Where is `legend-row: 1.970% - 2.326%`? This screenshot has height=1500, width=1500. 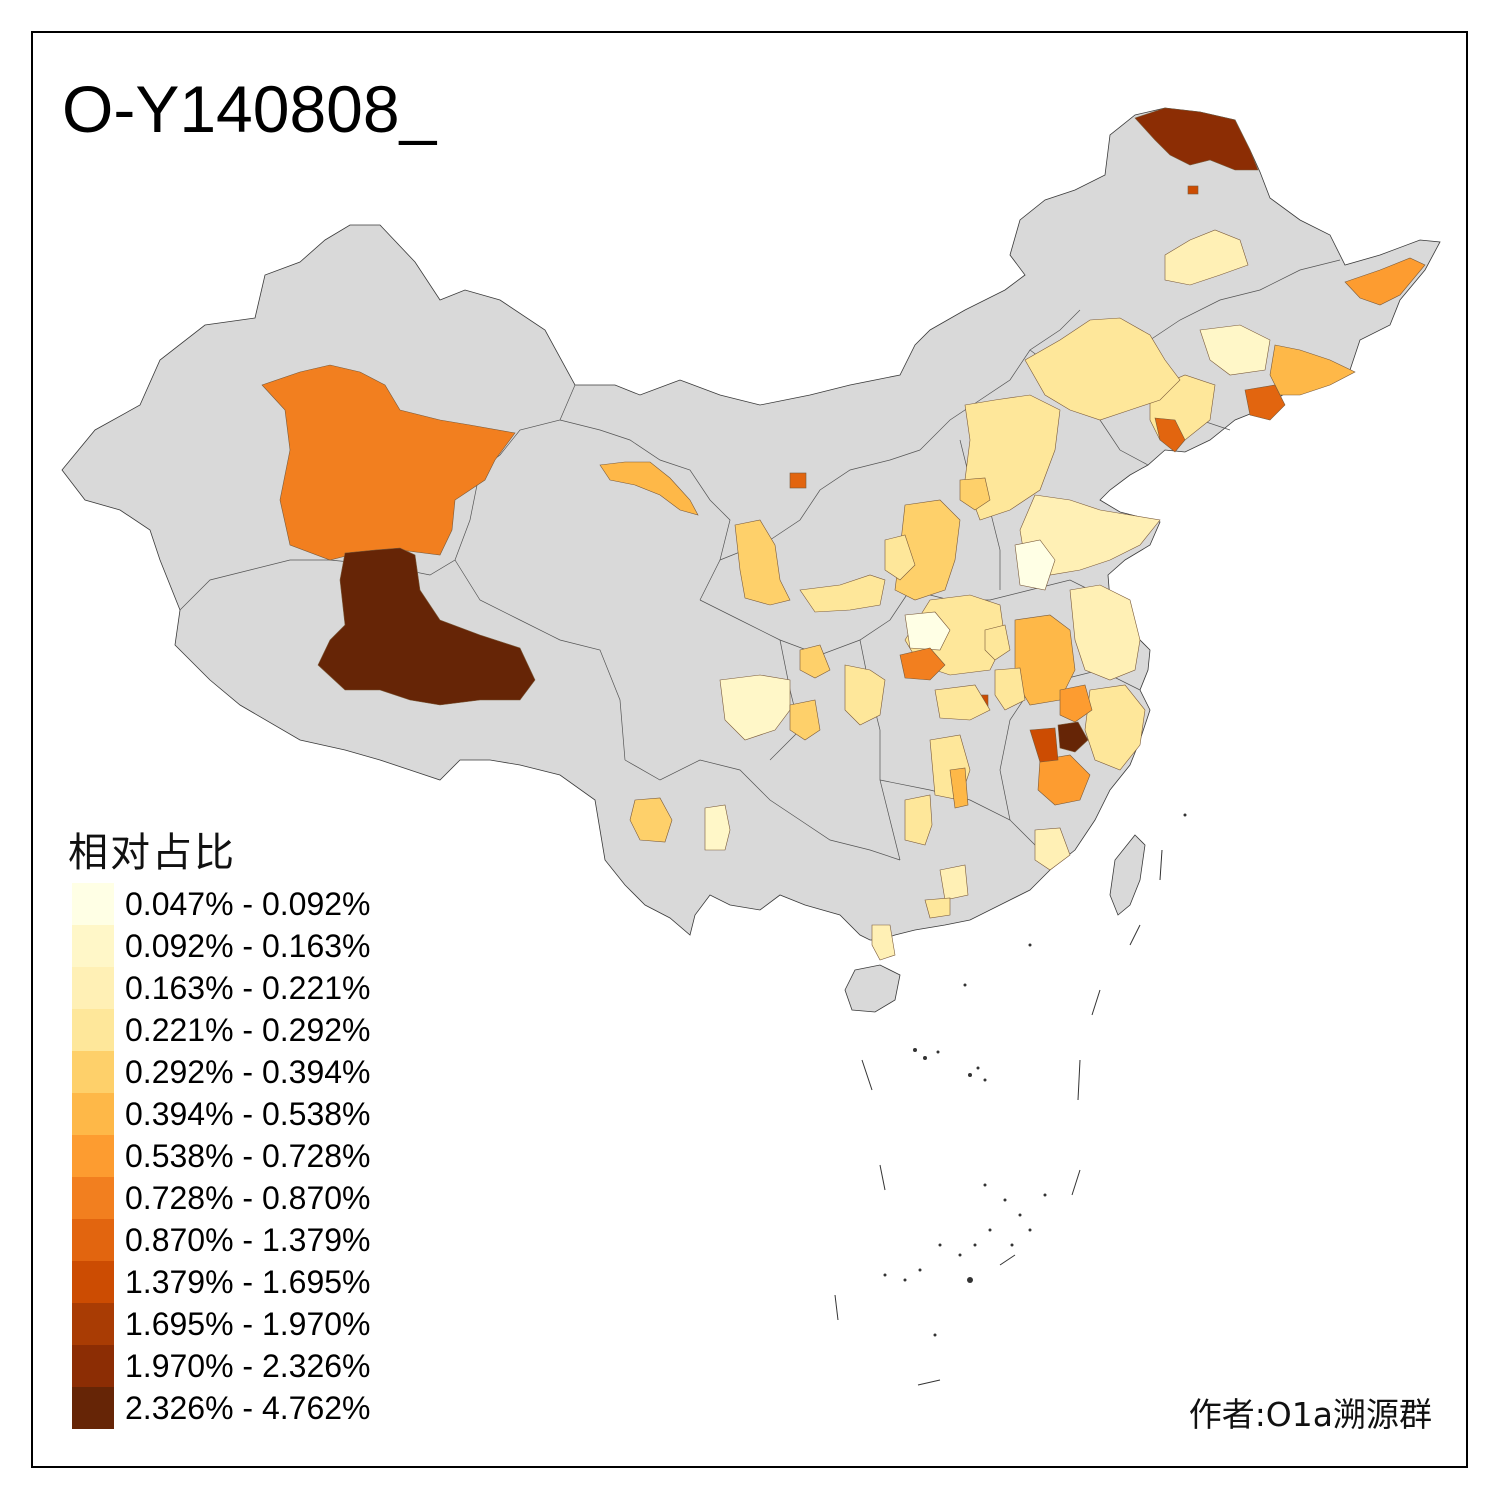 legend-row: 1.970% - 2.326% is located at coordinates (221, 1366).